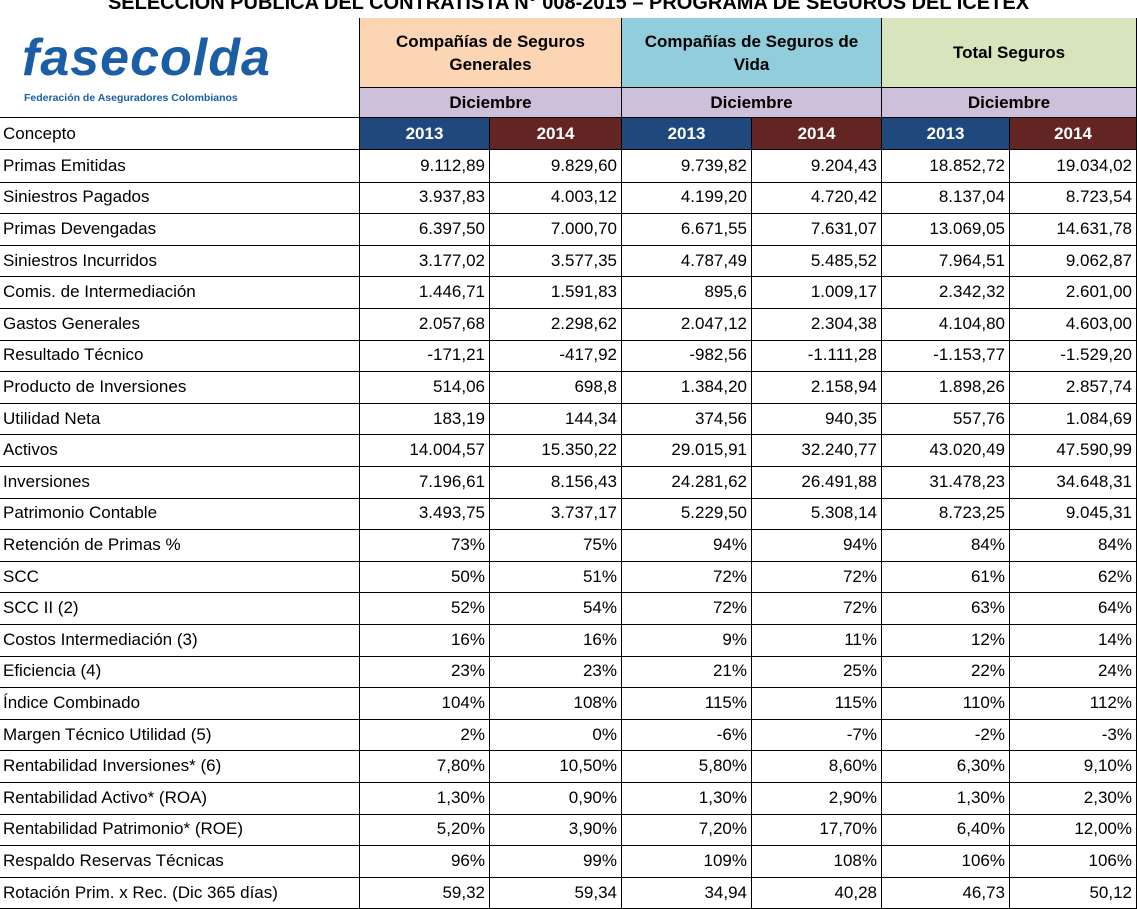  I want to click on table-cell: 4.787,49, so click(687, 261).